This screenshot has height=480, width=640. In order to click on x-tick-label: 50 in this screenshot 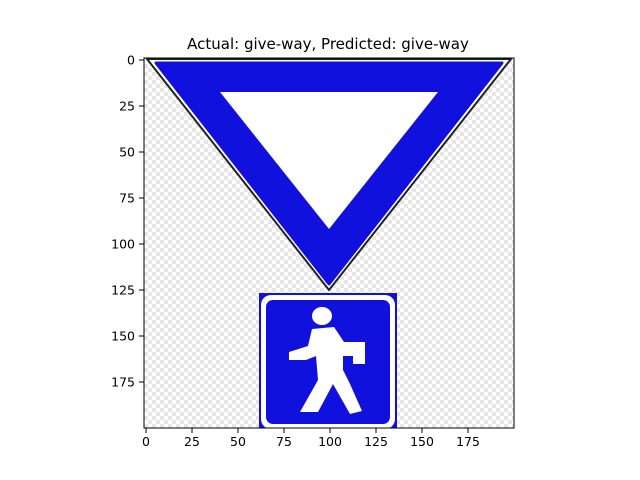, I will do `click(238, 441)`.